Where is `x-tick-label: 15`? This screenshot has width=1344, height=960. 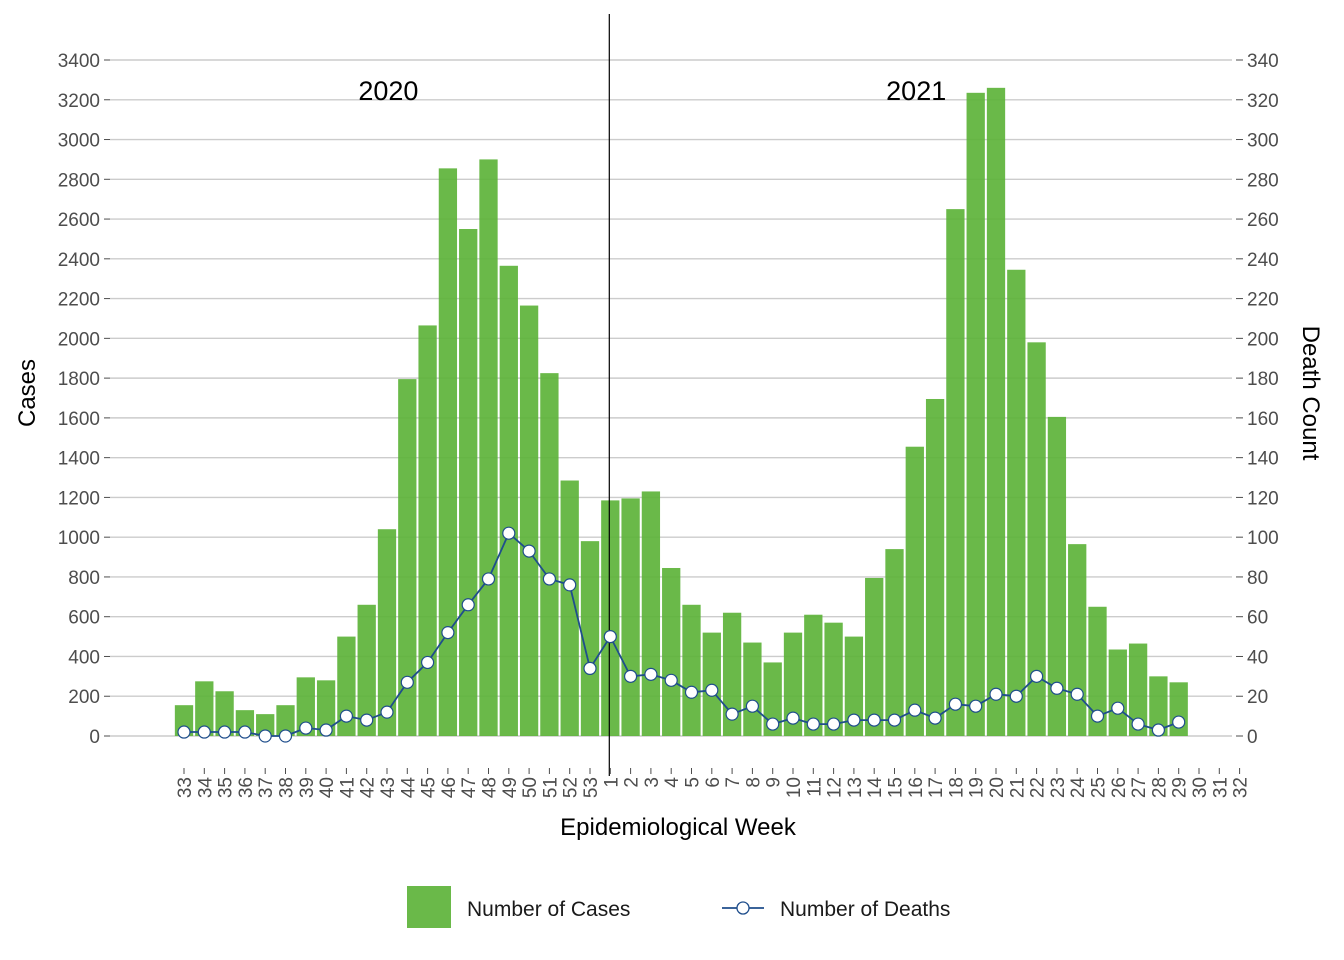
x-tick-label: 15 is located at coordinates (896, 787).